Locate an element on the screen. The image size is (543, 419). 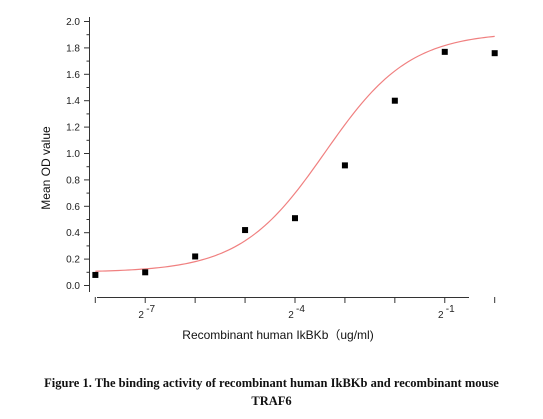
y-tick-label: 1.4 is located at coordinates (73, 101).